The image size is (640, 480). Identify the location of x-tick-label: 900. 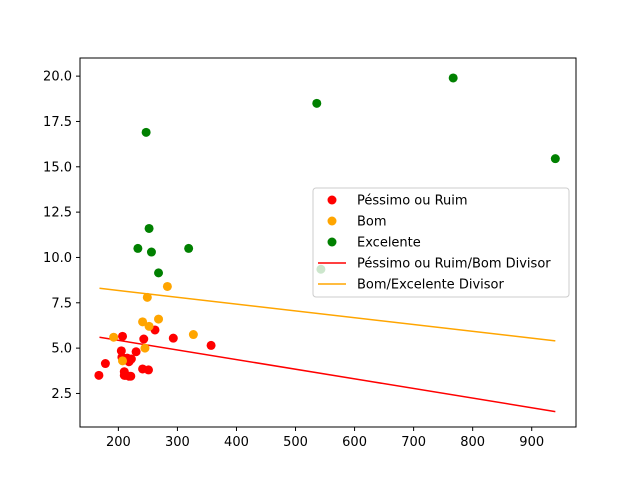
(531, 442).